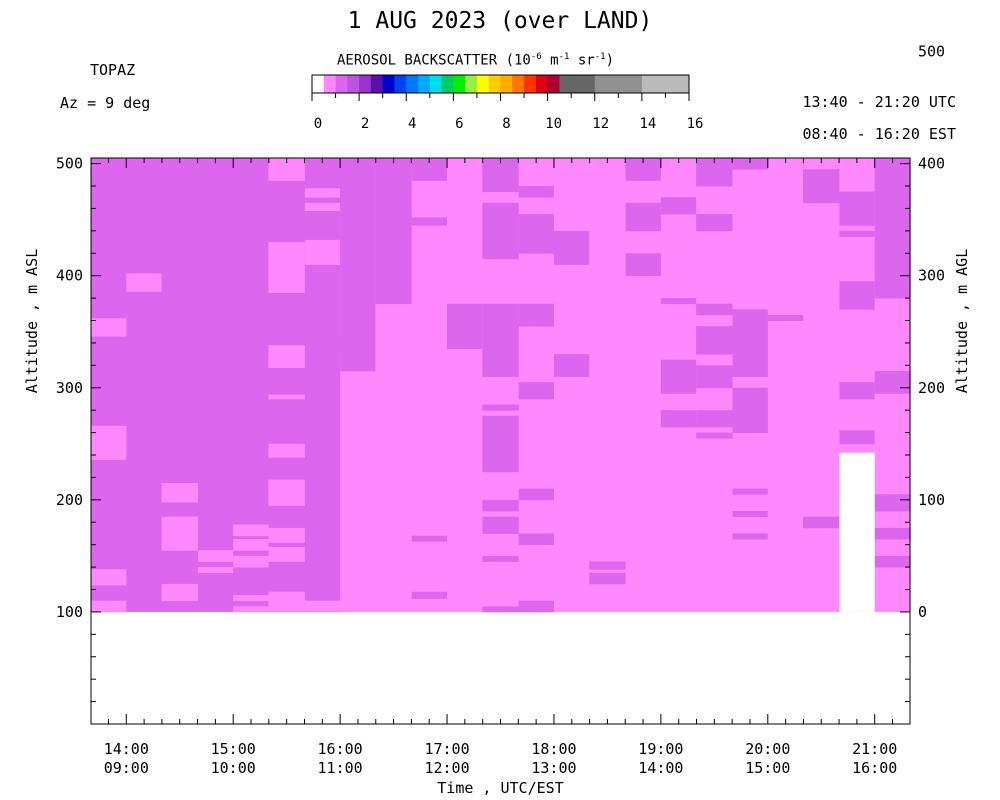  What do you see at coordinates (412, 124) in the screenshot?
I see `colorbar-tick-label: 4` at bounding box center [412, 124].